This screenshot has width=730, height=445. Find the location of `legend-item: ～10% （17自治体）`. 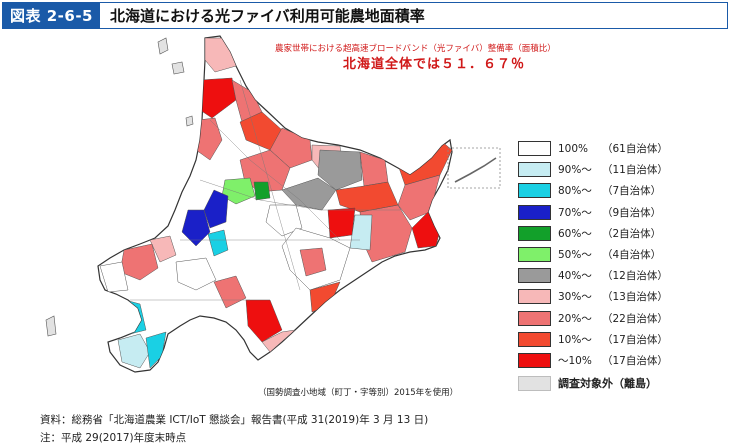

legend-item: ～10% （17自治体） is located at coordinates (620, 360).